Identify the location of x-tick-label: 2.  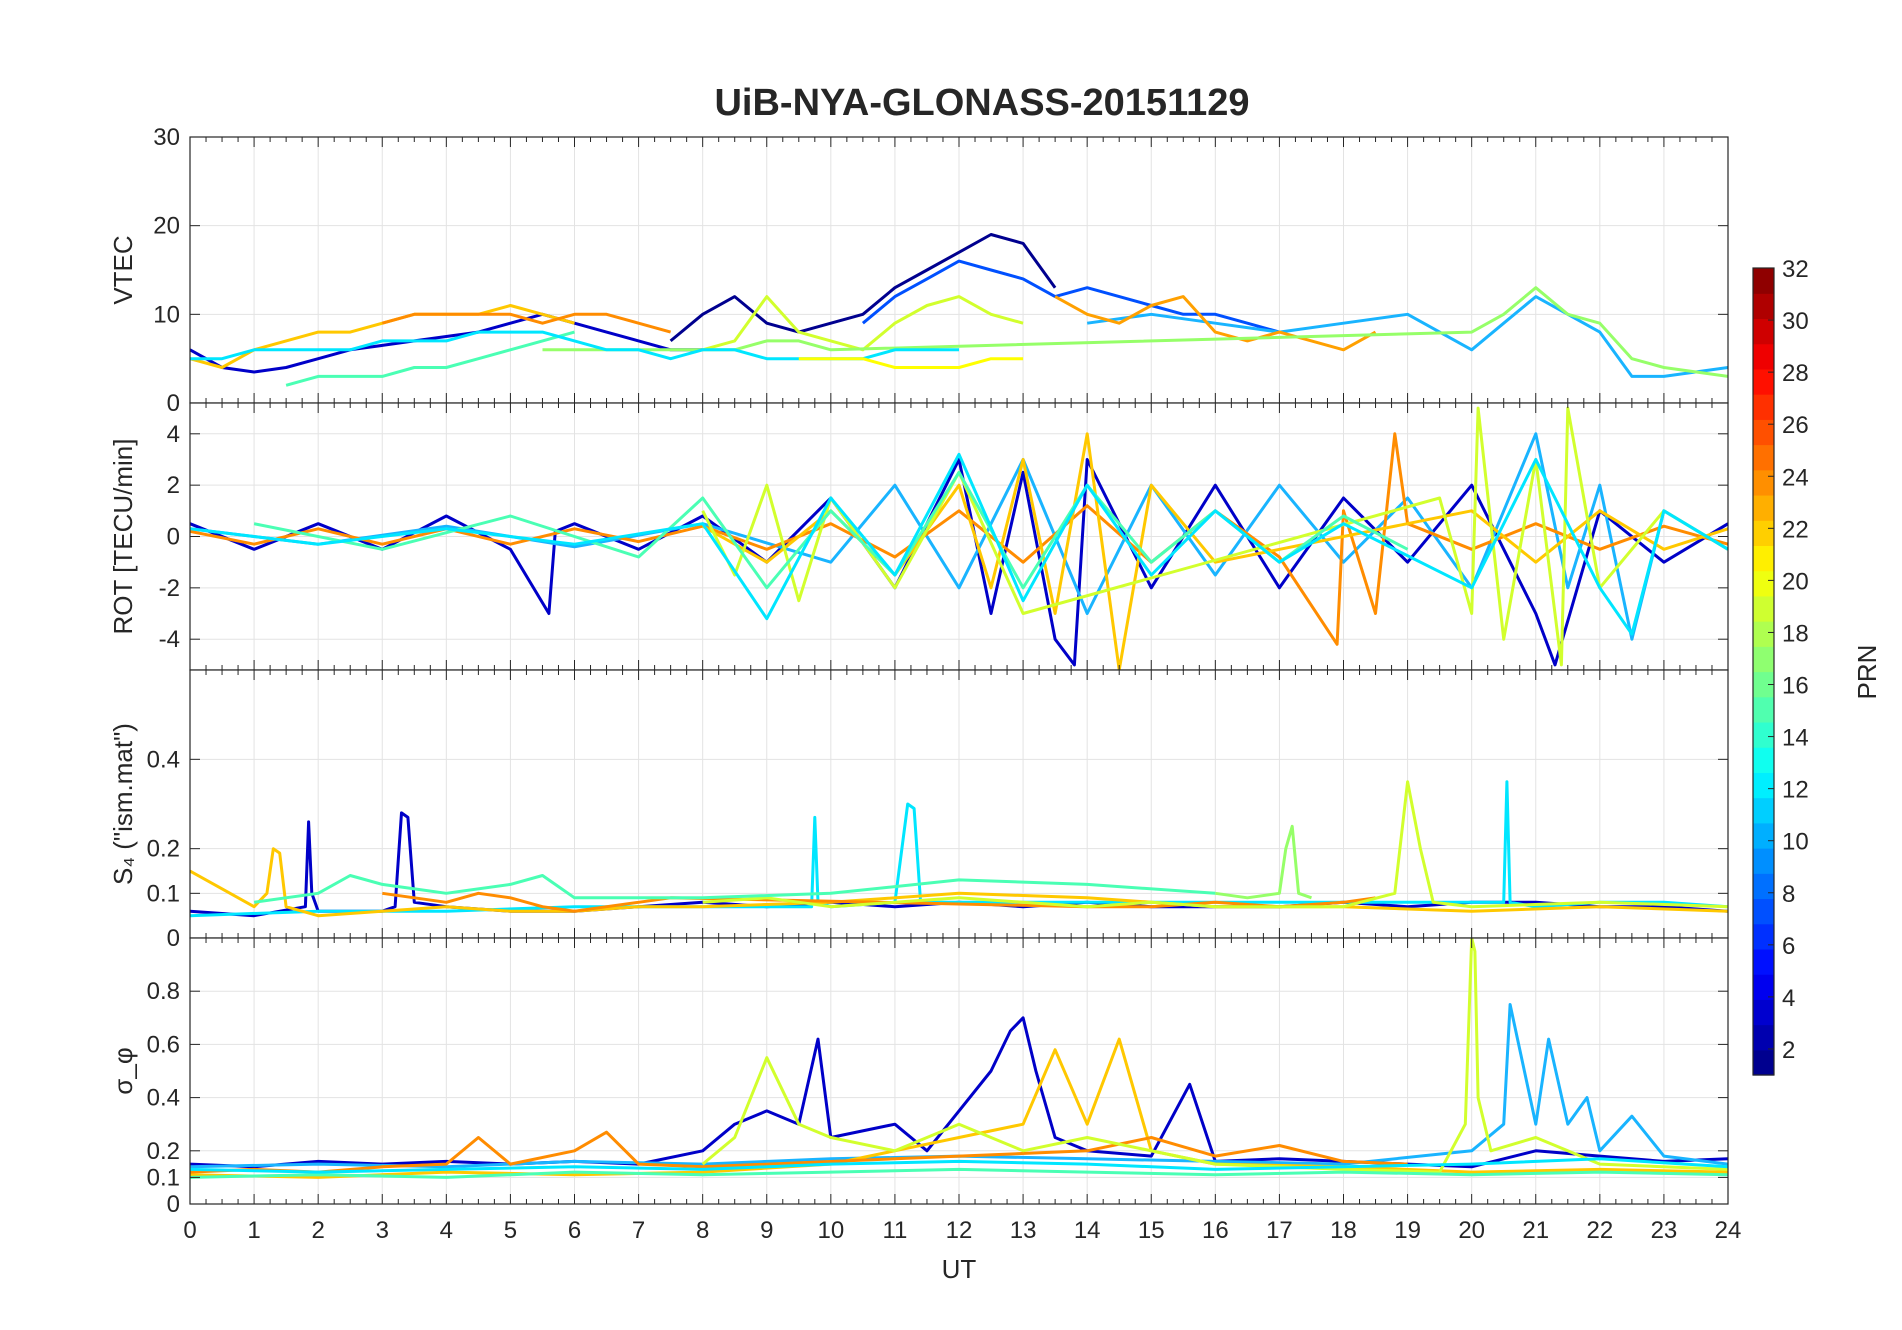
(317, 1230).